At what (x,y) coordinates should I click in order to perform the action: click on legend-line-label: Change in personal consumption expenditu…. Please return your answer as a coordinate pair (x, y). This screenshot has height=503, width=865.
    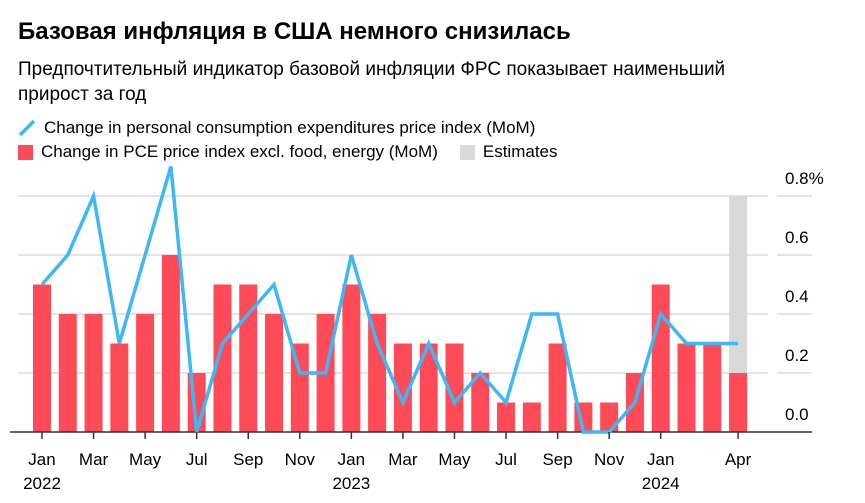
    Looking at the image, I should click on (290, 127).